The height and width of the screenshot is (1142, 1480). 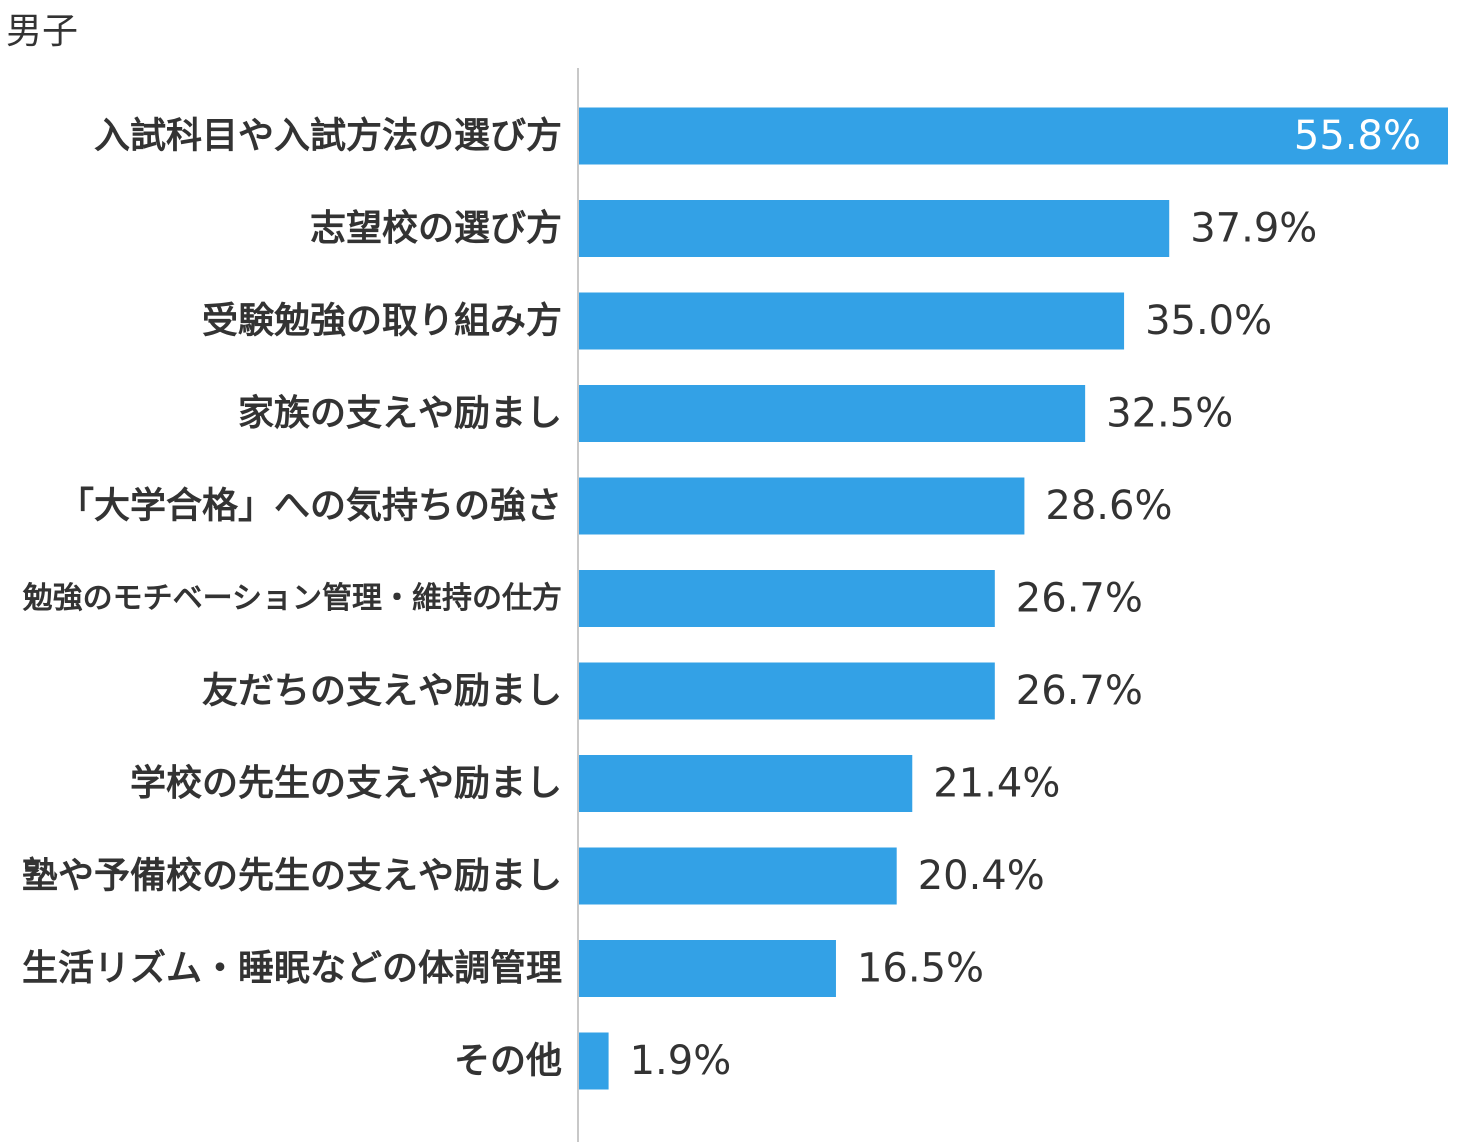 I want to click on value-label: 28.6%, so click(x=1108, y=506).